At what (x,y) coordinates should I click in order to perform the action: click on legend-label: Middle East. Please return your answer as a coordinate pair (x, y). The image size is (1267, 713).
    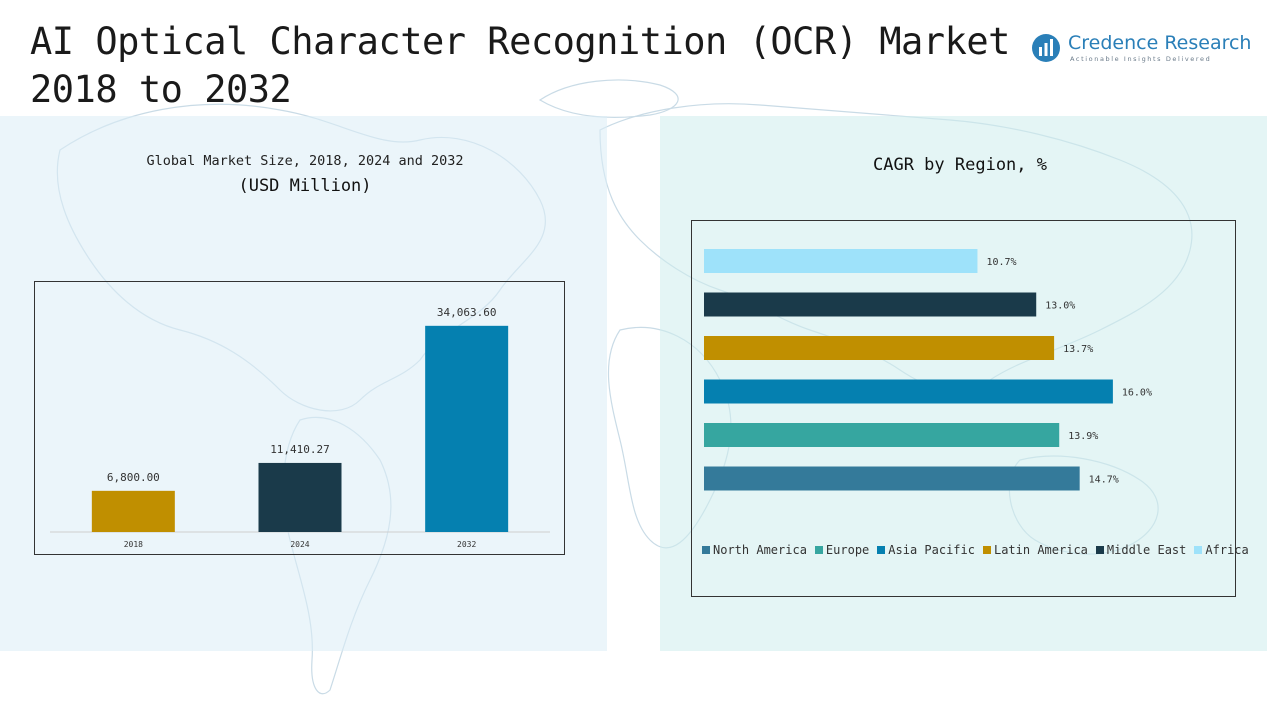
    Looking at the image, I should click on (1146, 550).